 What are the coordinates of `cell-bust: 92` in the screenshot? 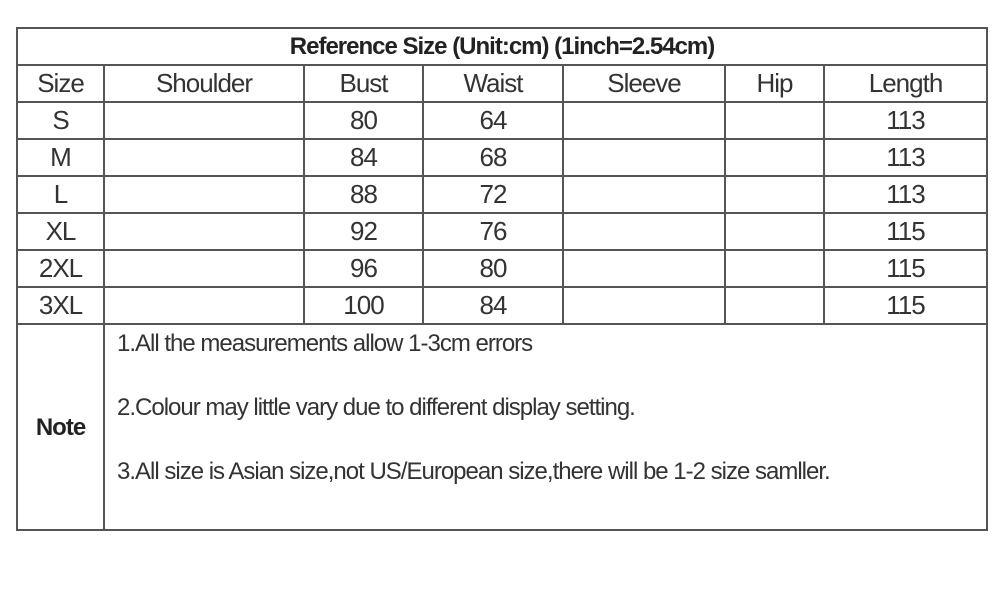 It's located at (363, 231).